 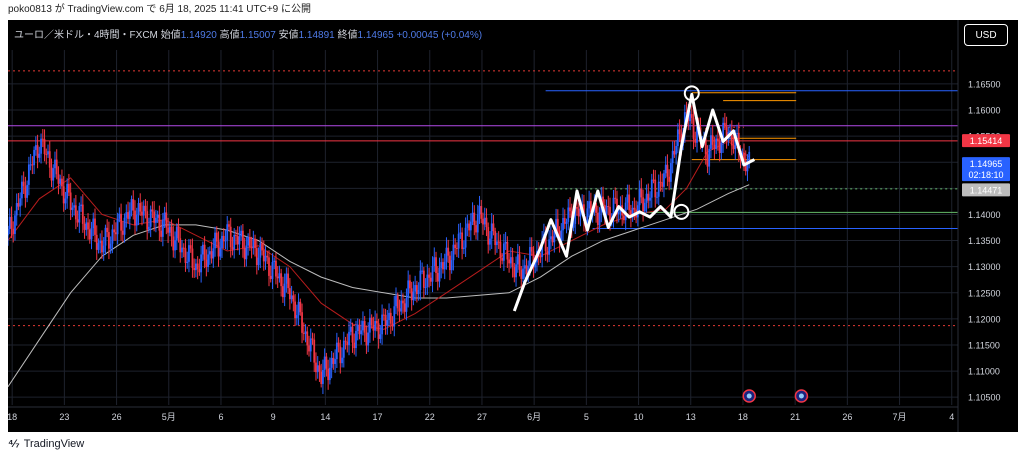 I want to click on wave-pattern-line, so click(x=634, y=202).